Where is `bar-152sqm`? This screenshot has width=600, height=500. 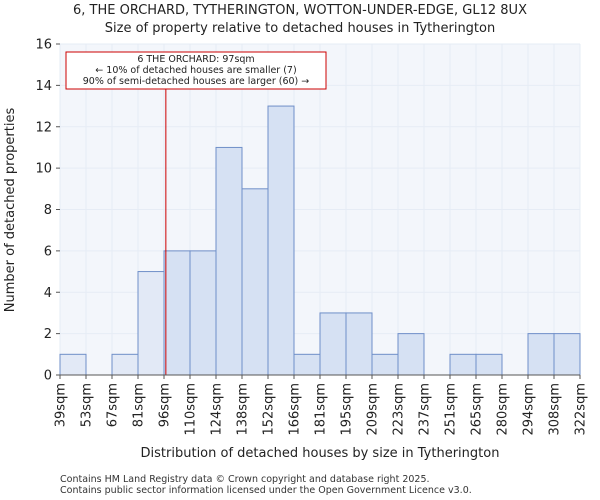
bar-152sqm is located at coordinates (281, 240).